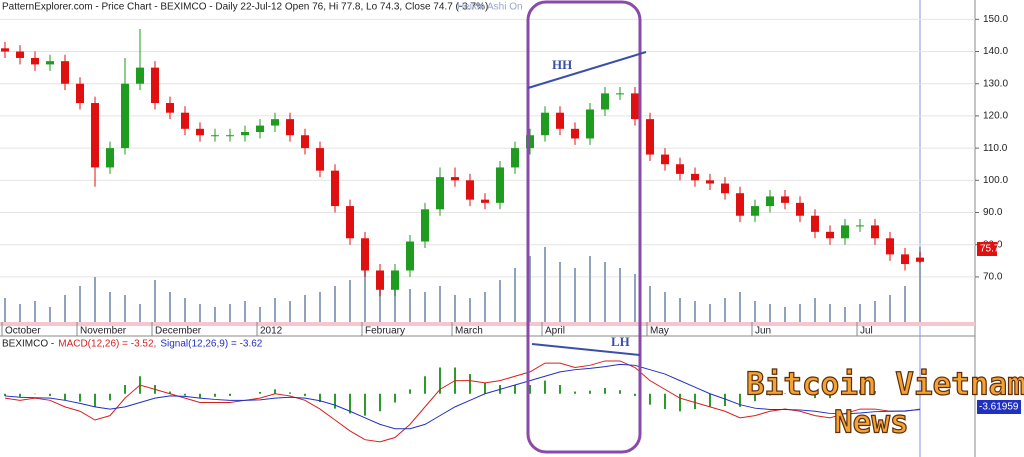 The image size is (1024, 457). What do you see at coordinates (763, 331) in the screenshot?
I see `x-tick-label: Jun` at bounding box center [763, 331].